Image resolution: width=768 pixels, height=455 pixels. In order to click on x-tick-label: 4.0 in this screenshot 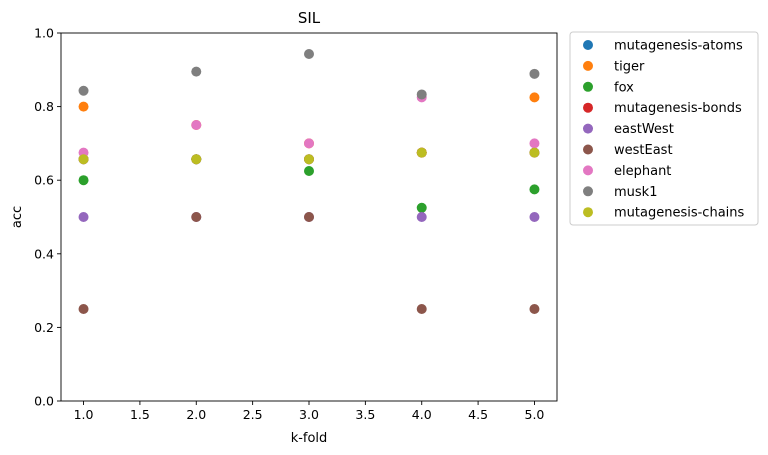, I will do `click(422, 414)`.